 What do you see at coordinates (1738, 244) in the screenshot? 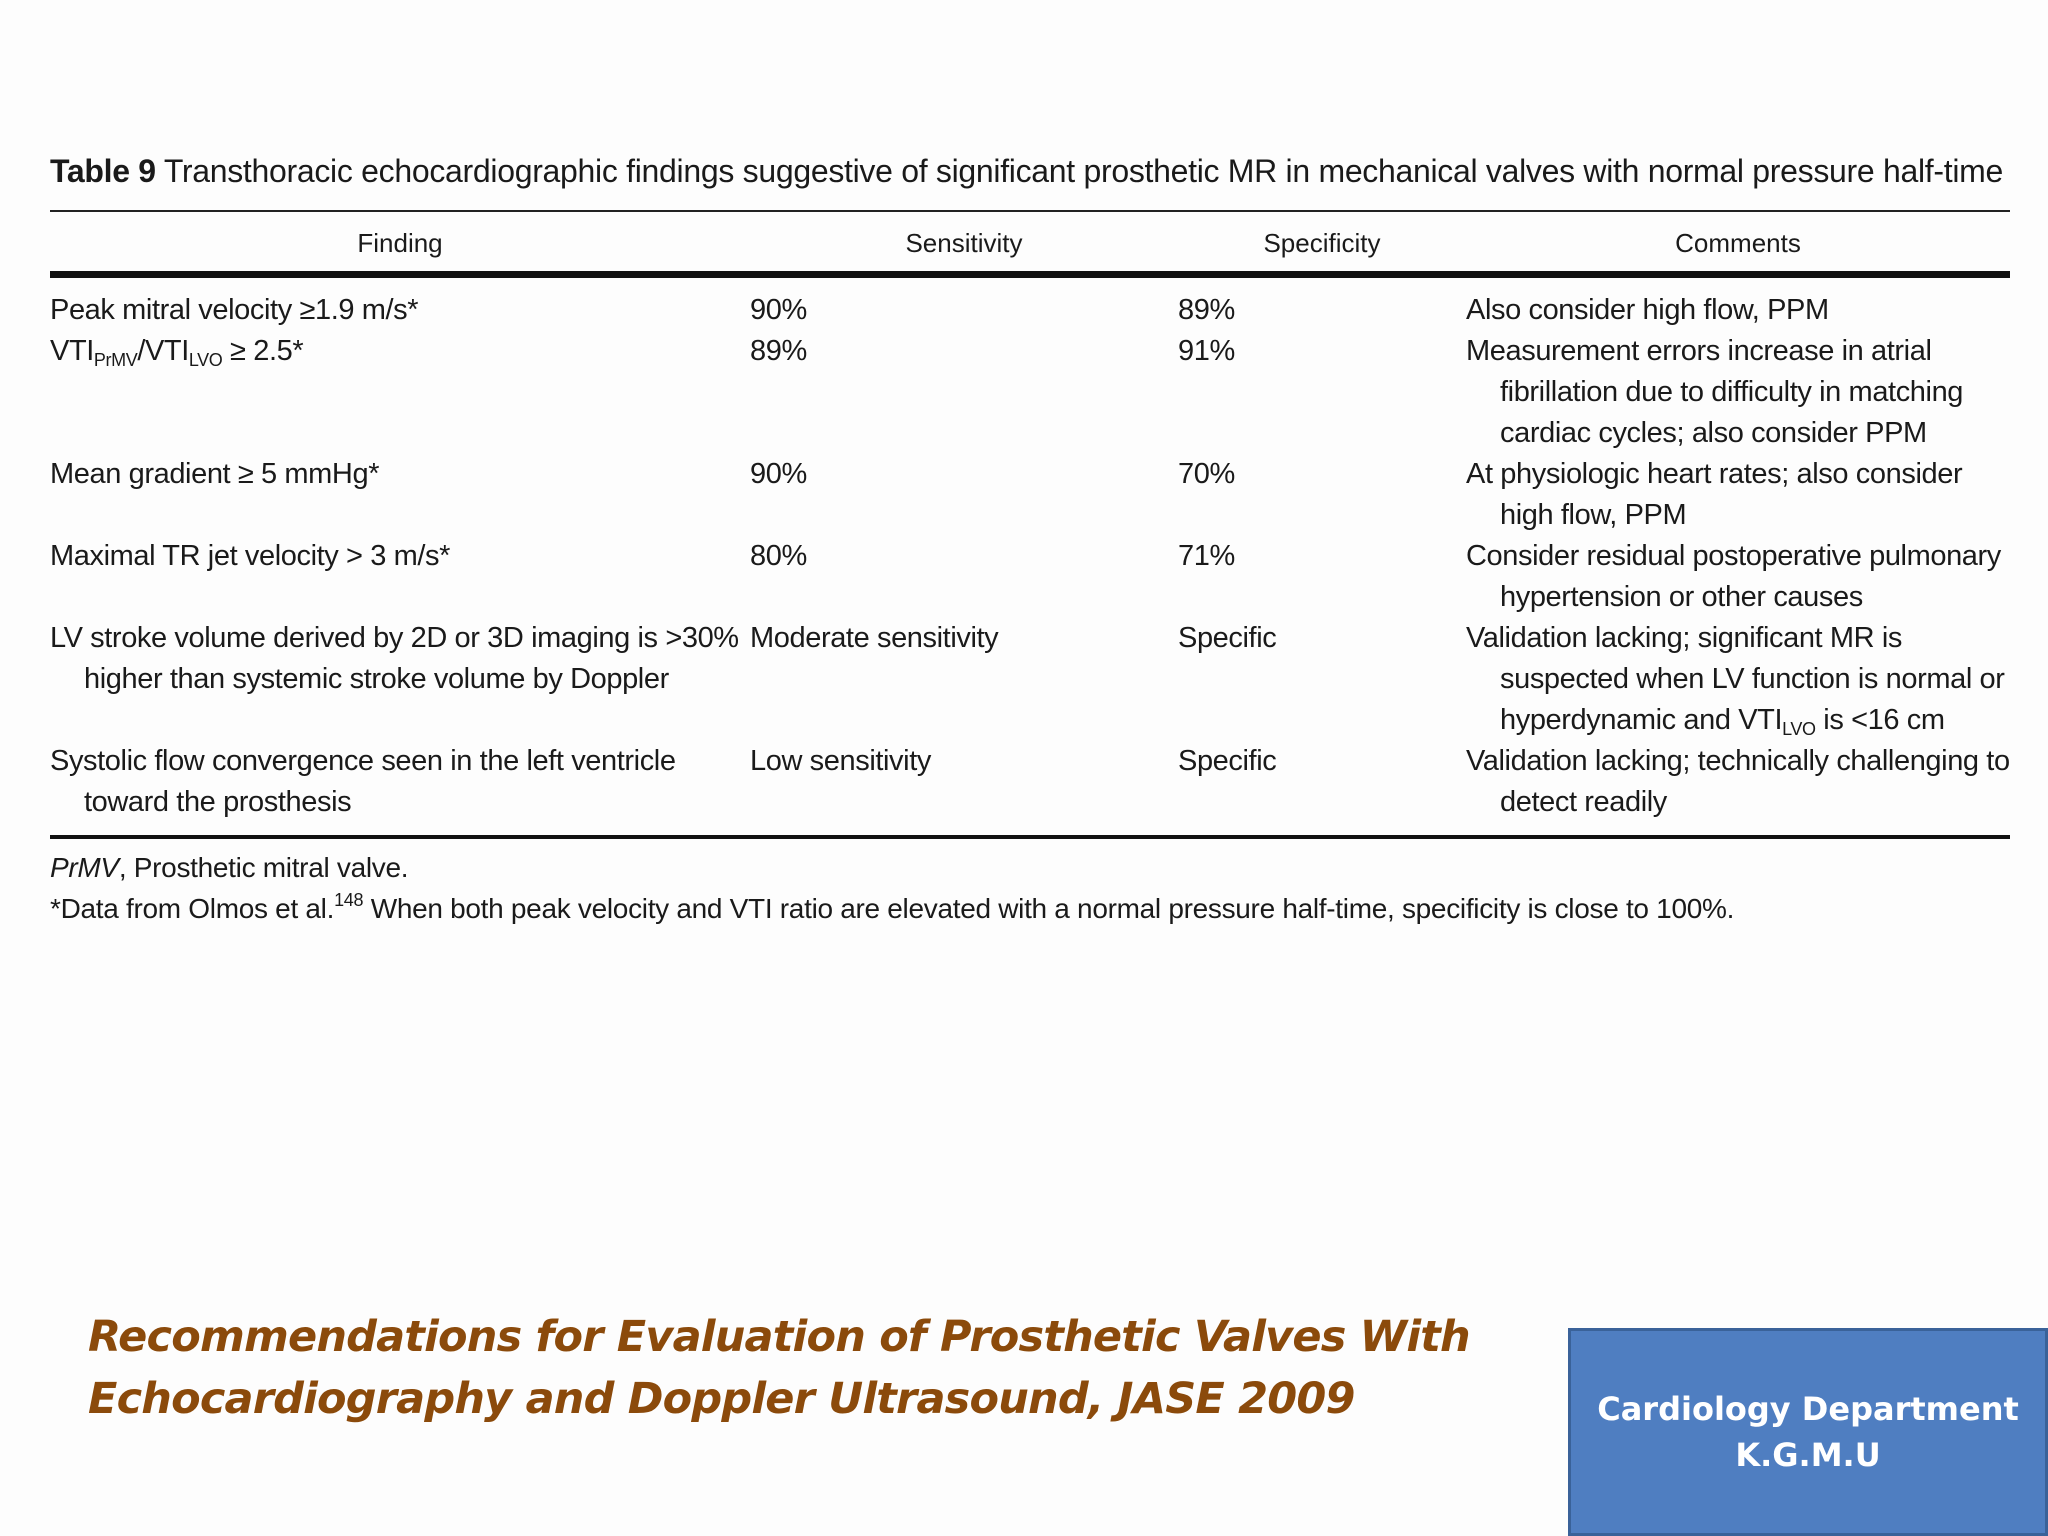
I see `header-comments: Comments` at bounding box center [1738, 244].